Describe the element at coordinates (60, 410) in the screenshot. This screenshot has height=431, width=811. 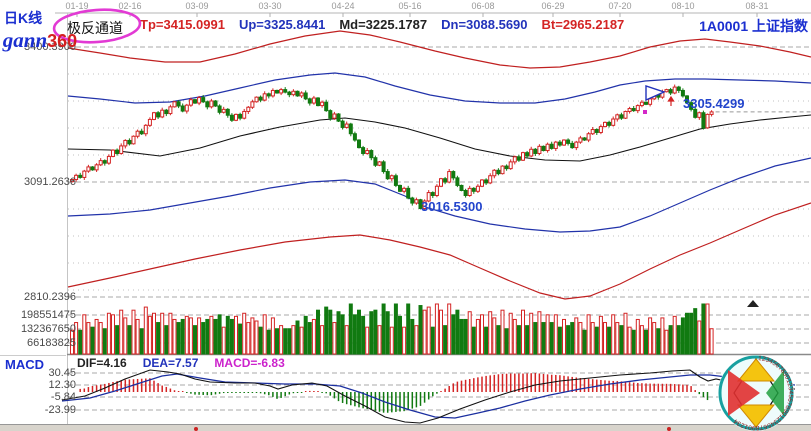
I see `macd-axis-label: -23.99` at that location.